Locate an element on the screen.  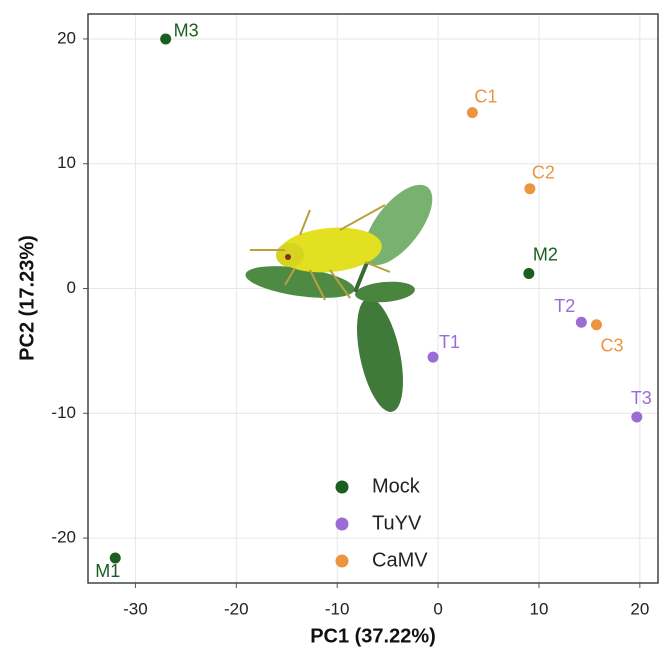
x-tick-label: -30 is located at coordinates (135, 608).